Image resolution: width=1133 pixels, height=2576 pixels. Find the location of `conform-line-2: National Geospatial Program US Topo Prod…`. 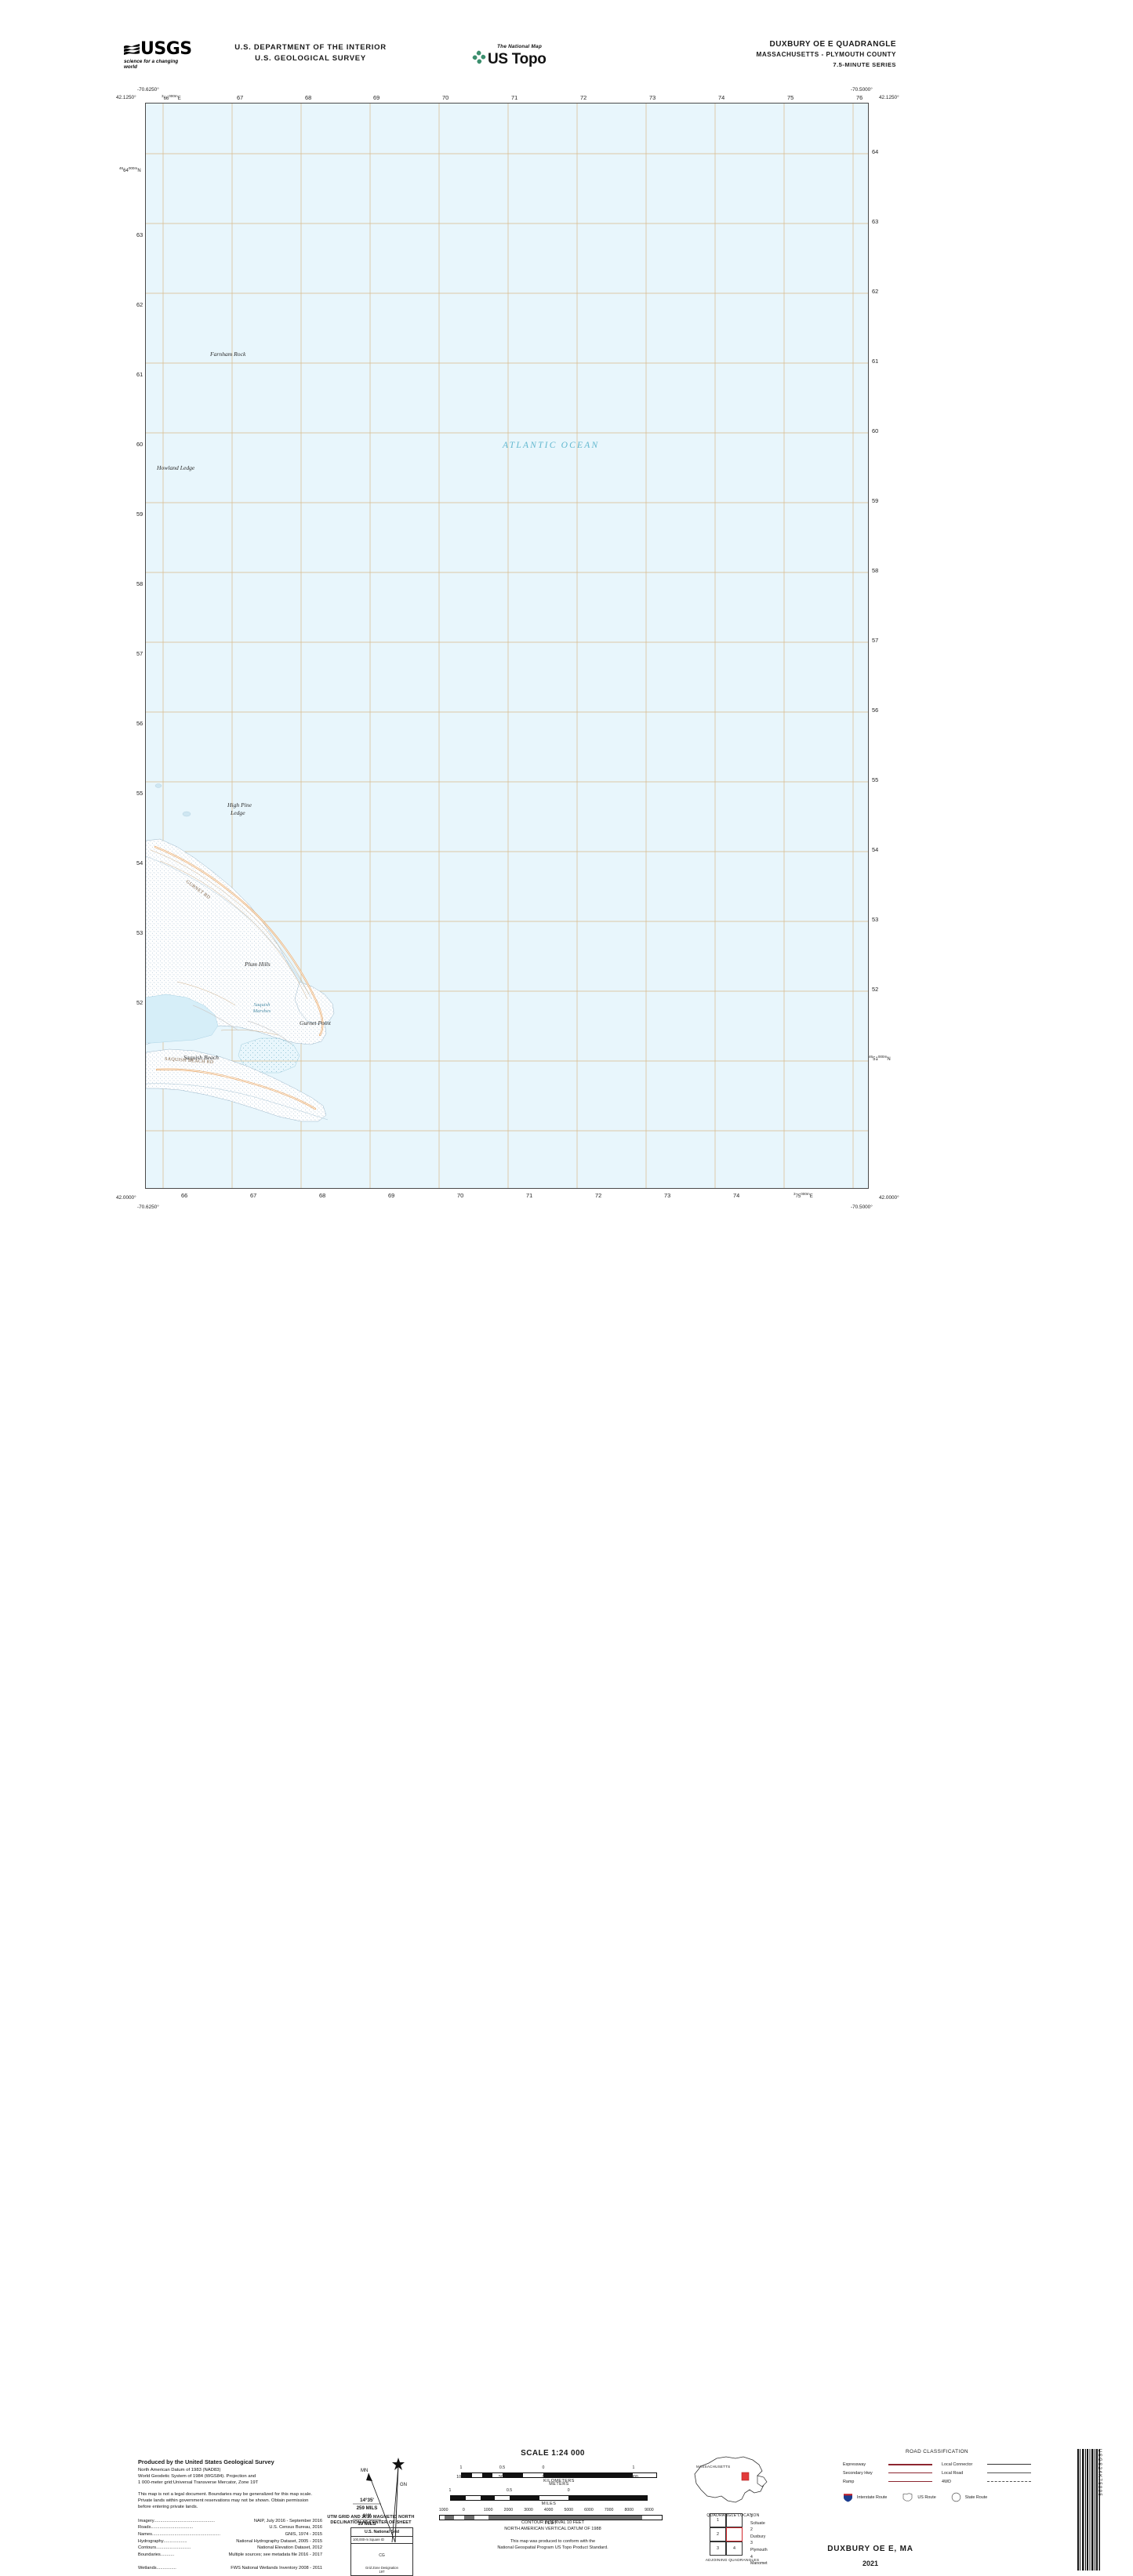

conform-line-2: National Geospatial Program US Topo Prod… is located at coordinates (552, 2547).